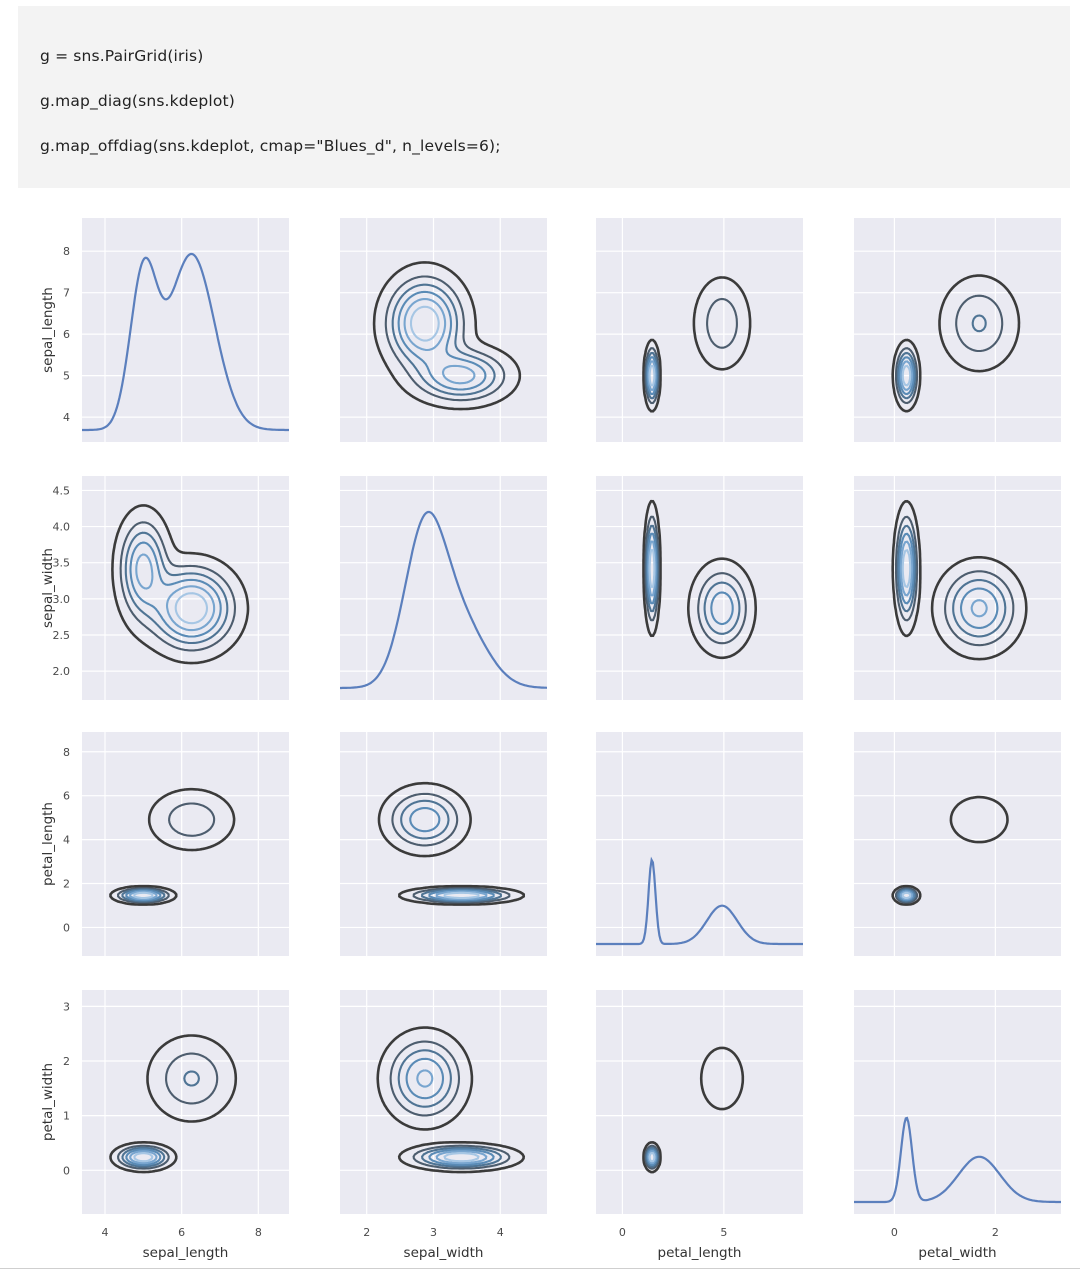  I want to click on y-axis-label-sepal_length: sepal_length, so click(48, 330).